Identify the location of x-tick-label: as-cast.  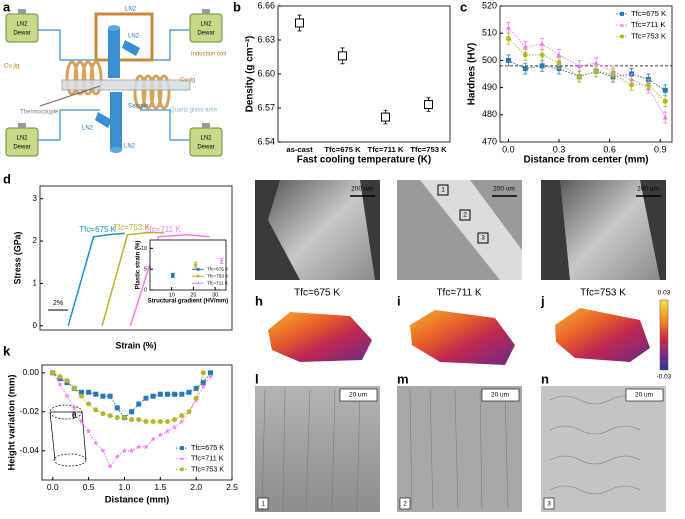
(299, 149).